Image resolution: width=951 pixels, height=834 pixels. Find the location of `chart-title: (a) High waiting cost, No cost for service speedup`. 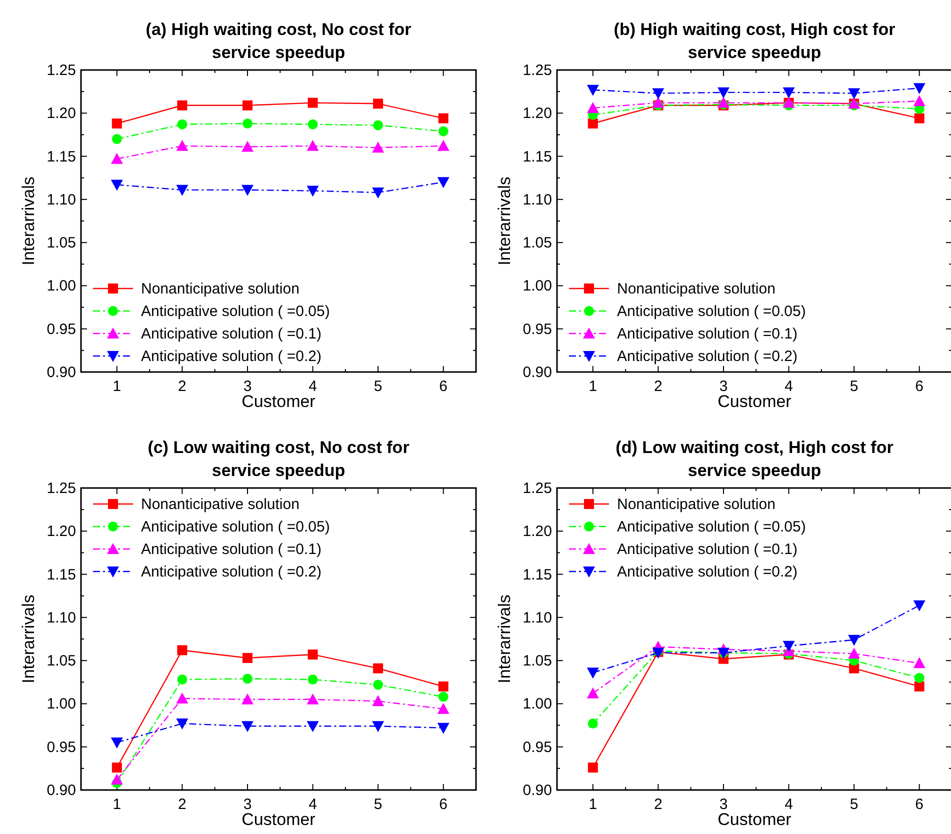

chart-title: (a) High waiting cost, No cost for service speedup is located at coordinates (279, 41).